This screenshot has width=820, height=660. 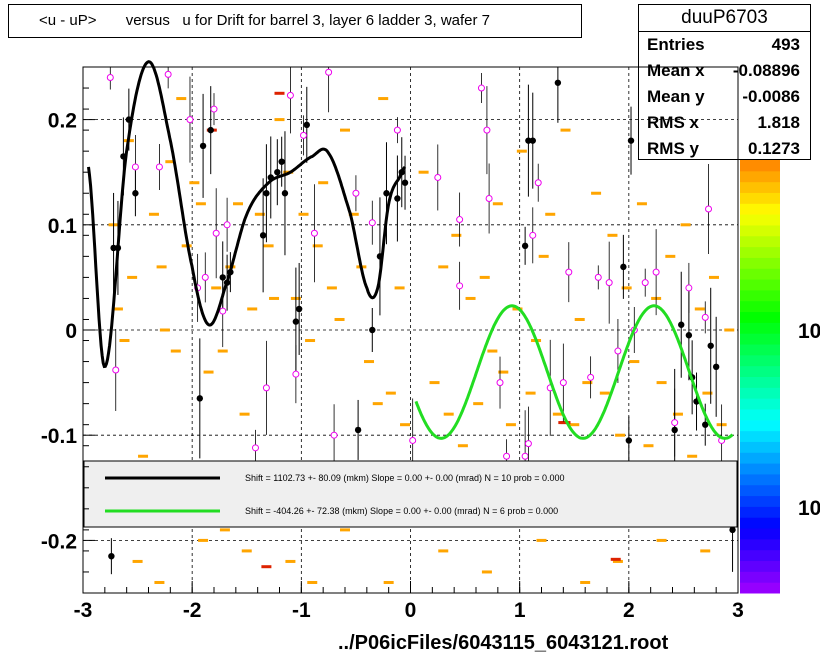 I want to click on x-tick-label: 0, so click(x=411, y=610).